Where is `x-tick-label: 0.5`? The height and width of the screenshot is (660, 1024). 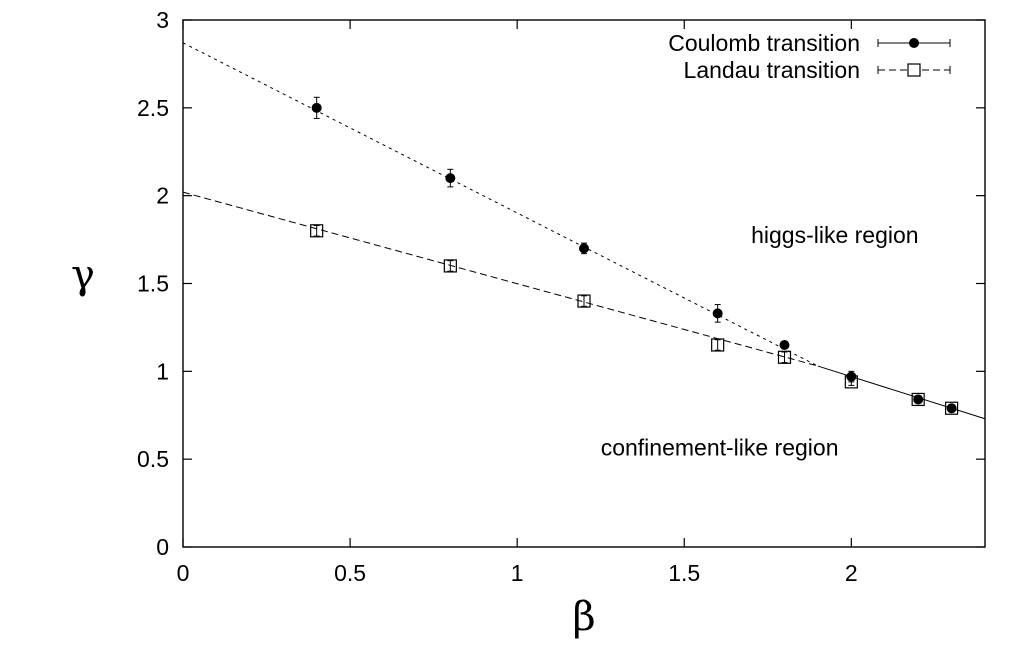
x-tick-label: 0.5 is located at coordinates (350, 573).